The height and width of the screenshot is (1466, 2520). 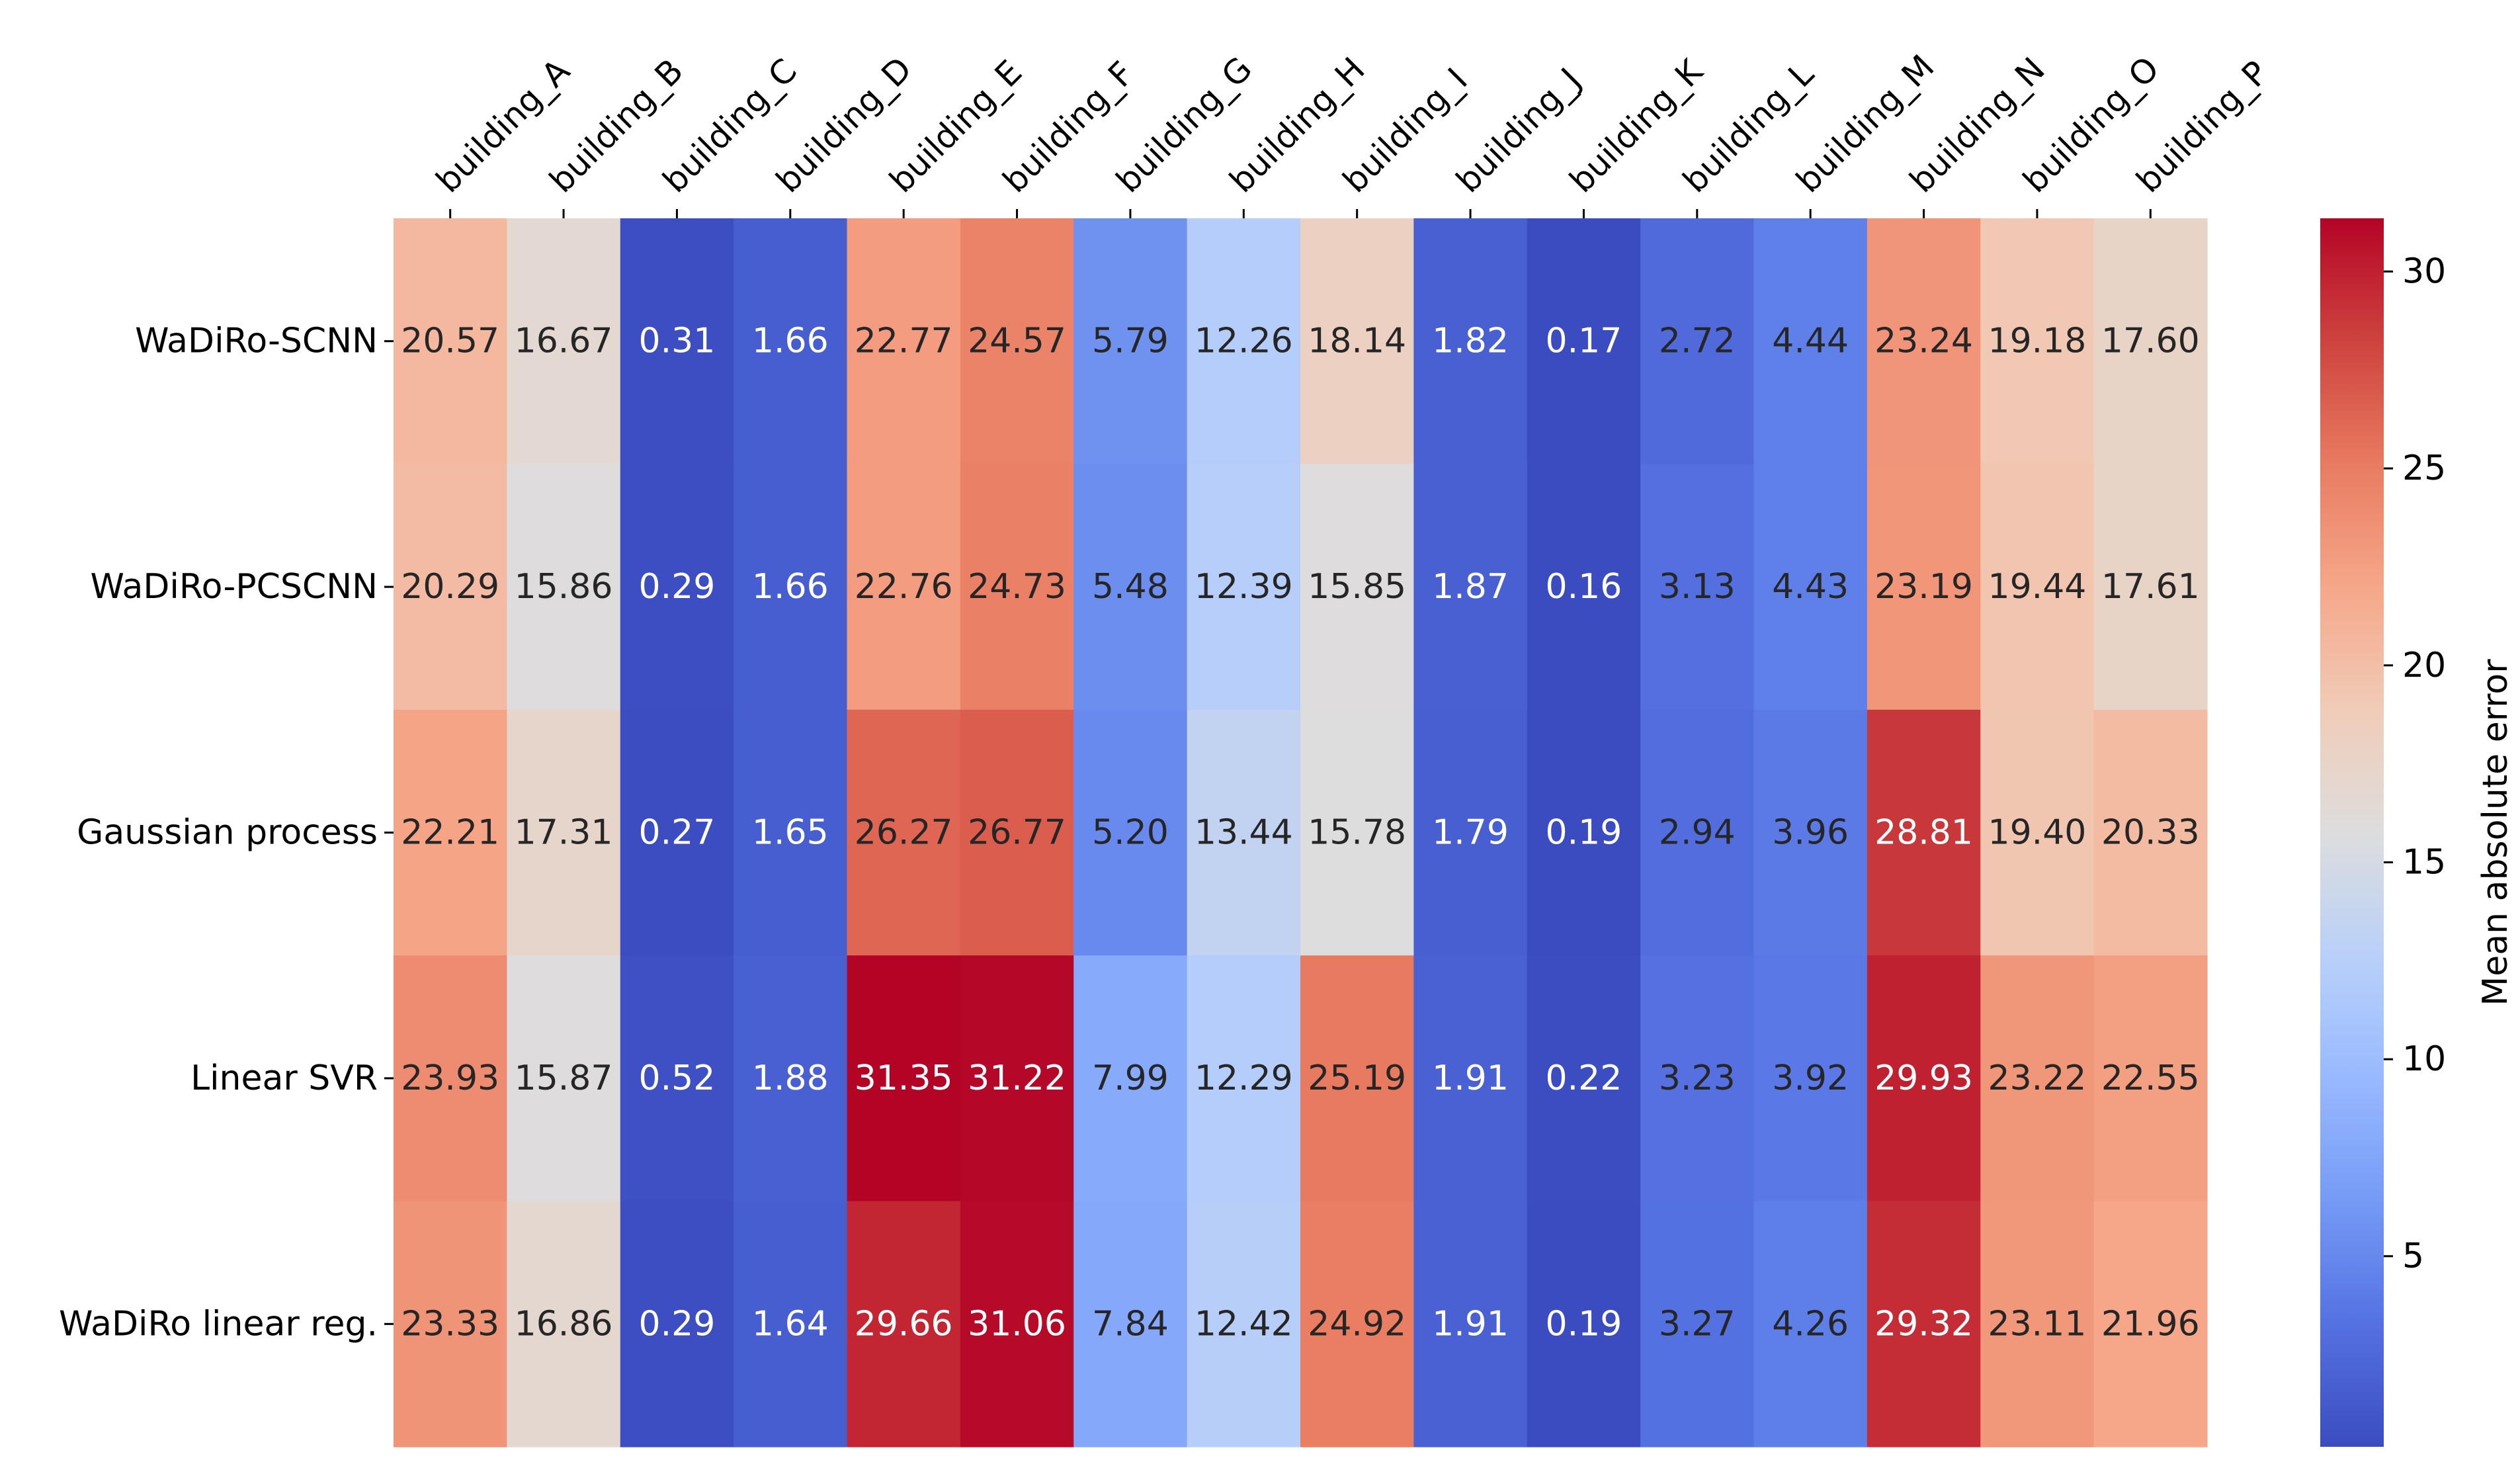 What do you see at coordinates (2413, 1256) in the screenshot?
I see `colorbar-tick-label: 5` at bounding box center [2413, 1256].